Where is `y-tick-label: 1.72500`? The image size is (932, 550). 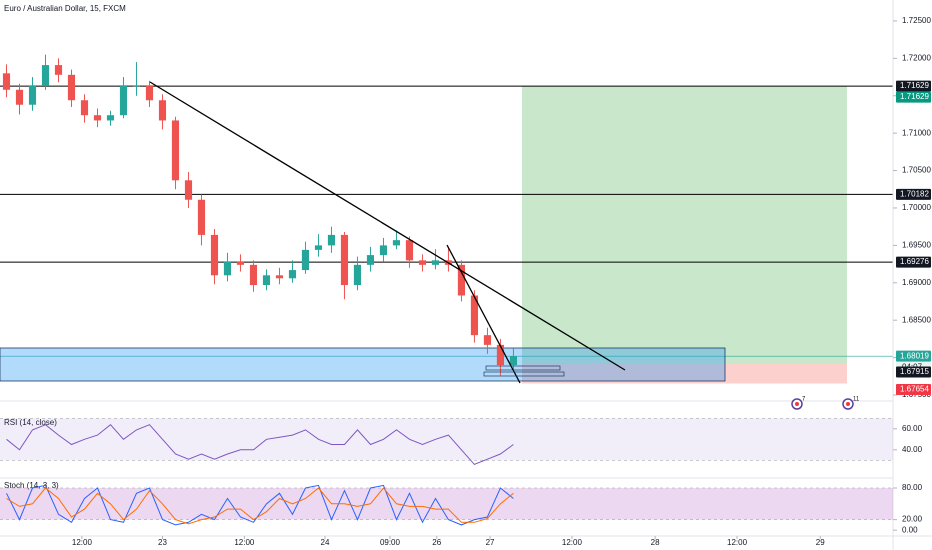 y-tick-label: 1.72500 is located at coordinates (916, 20).